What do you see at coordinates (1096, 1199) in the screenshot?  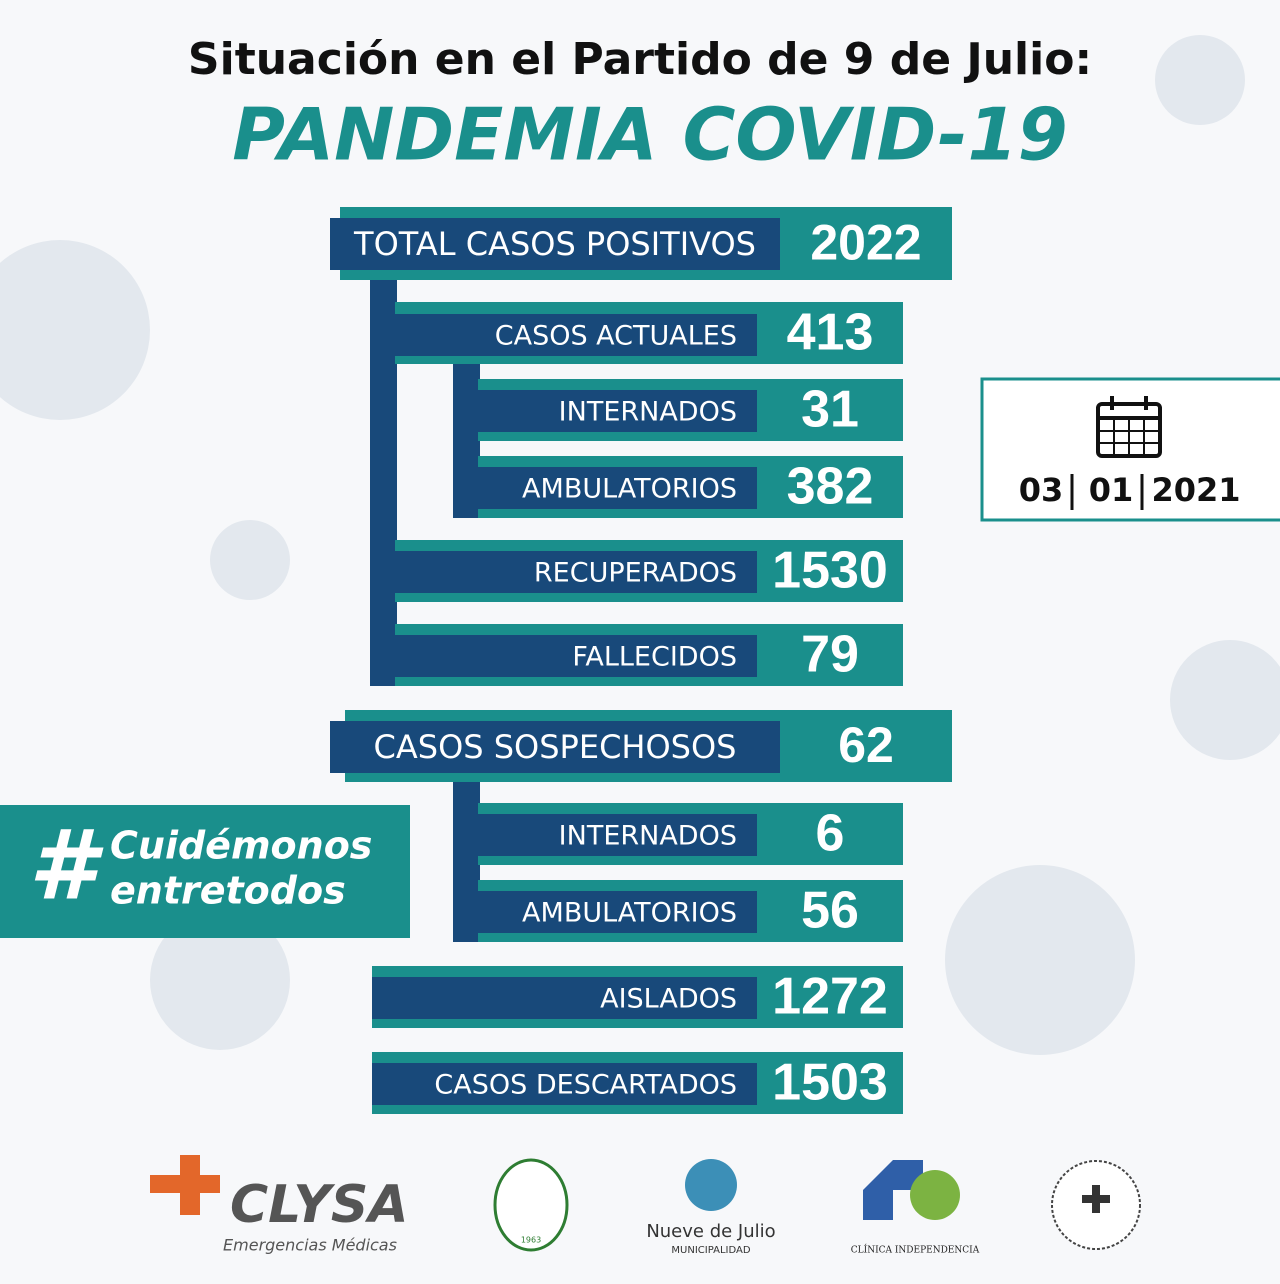 I see `other-cross` at bounding box center [1096, 1199].